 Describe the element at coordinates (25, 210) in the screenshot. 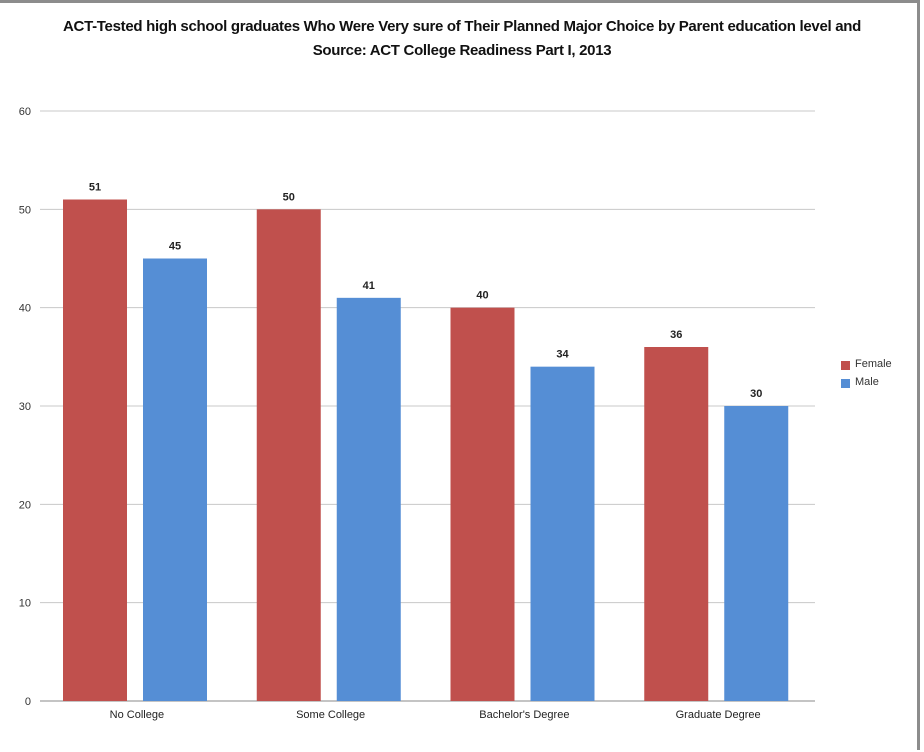

I see `y-tick-label: 50` at that location.